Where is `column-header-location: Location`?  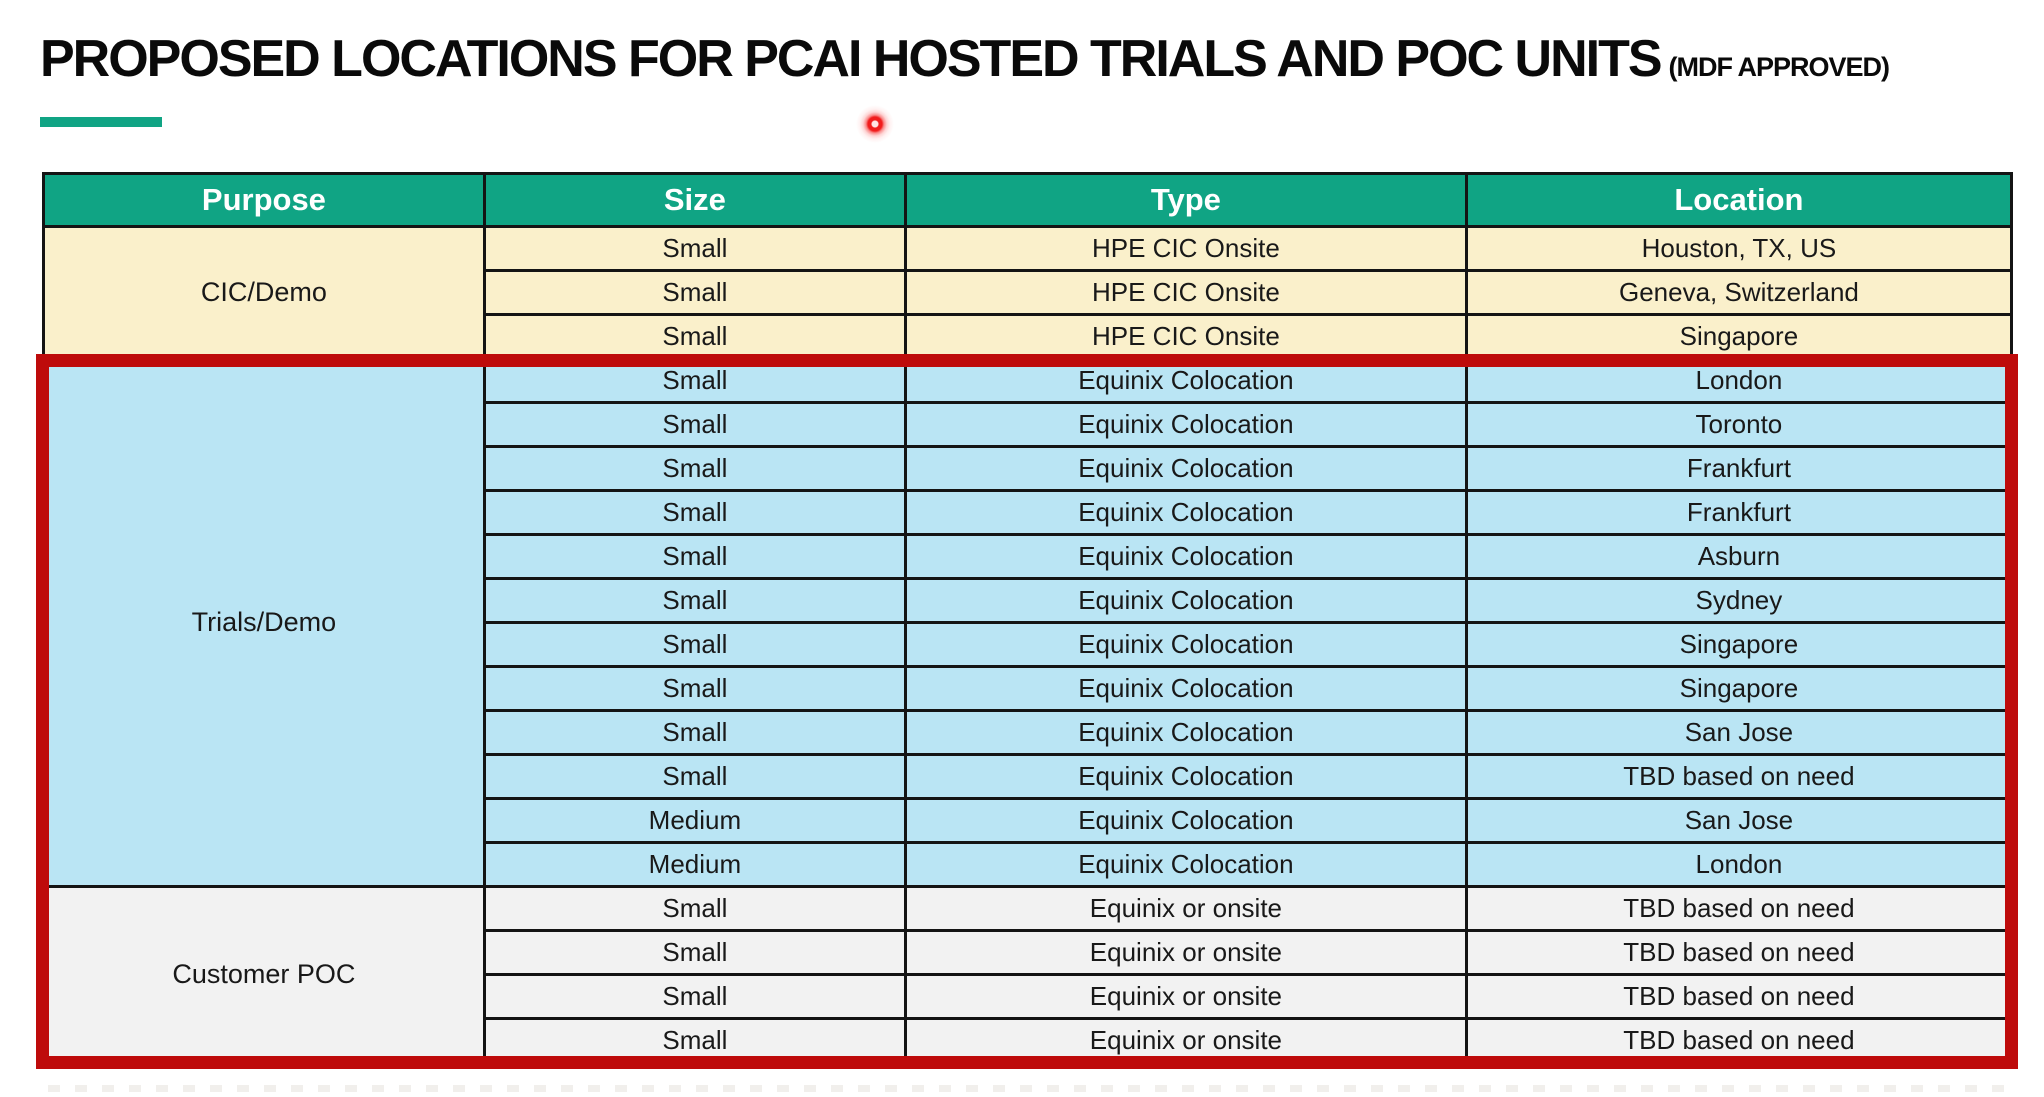 column-header-location: Location is located at coordinates (1739, 200).